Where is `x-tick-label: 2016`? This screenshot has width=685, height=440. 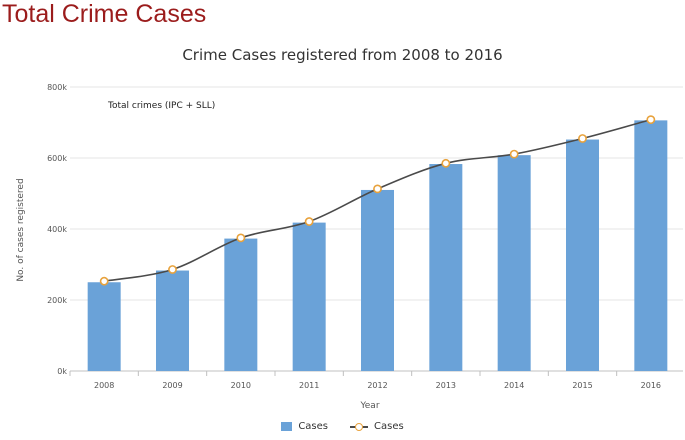
x-tick-label: 2016 is located at coordinates (651, 385).